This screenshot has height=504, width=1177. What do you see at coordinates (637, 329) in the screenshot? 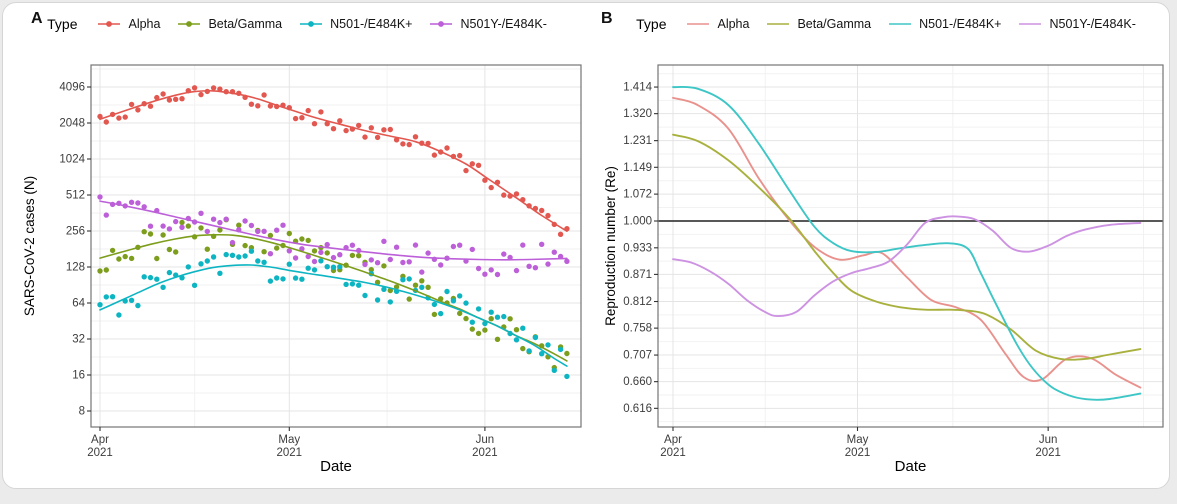
I see `y-tick-label: 0.758` at bounding box center [637, 329].